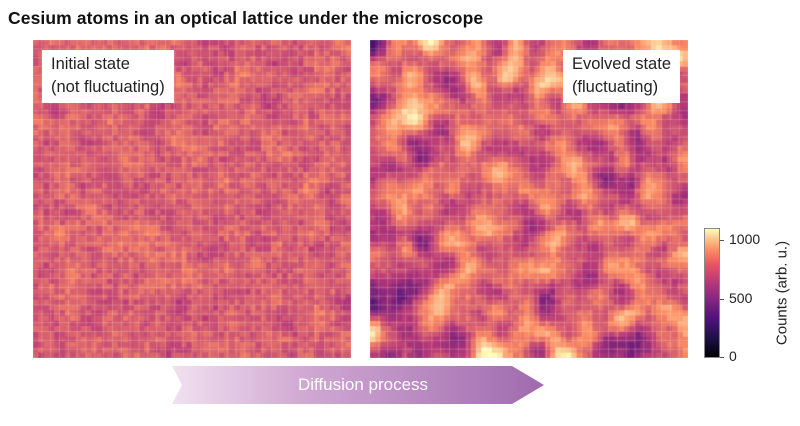 The image size is (800, 426). Describe the element at coordinates (90, 64) in the screenshot. I see `initial-state-title: Initial state` at that location.